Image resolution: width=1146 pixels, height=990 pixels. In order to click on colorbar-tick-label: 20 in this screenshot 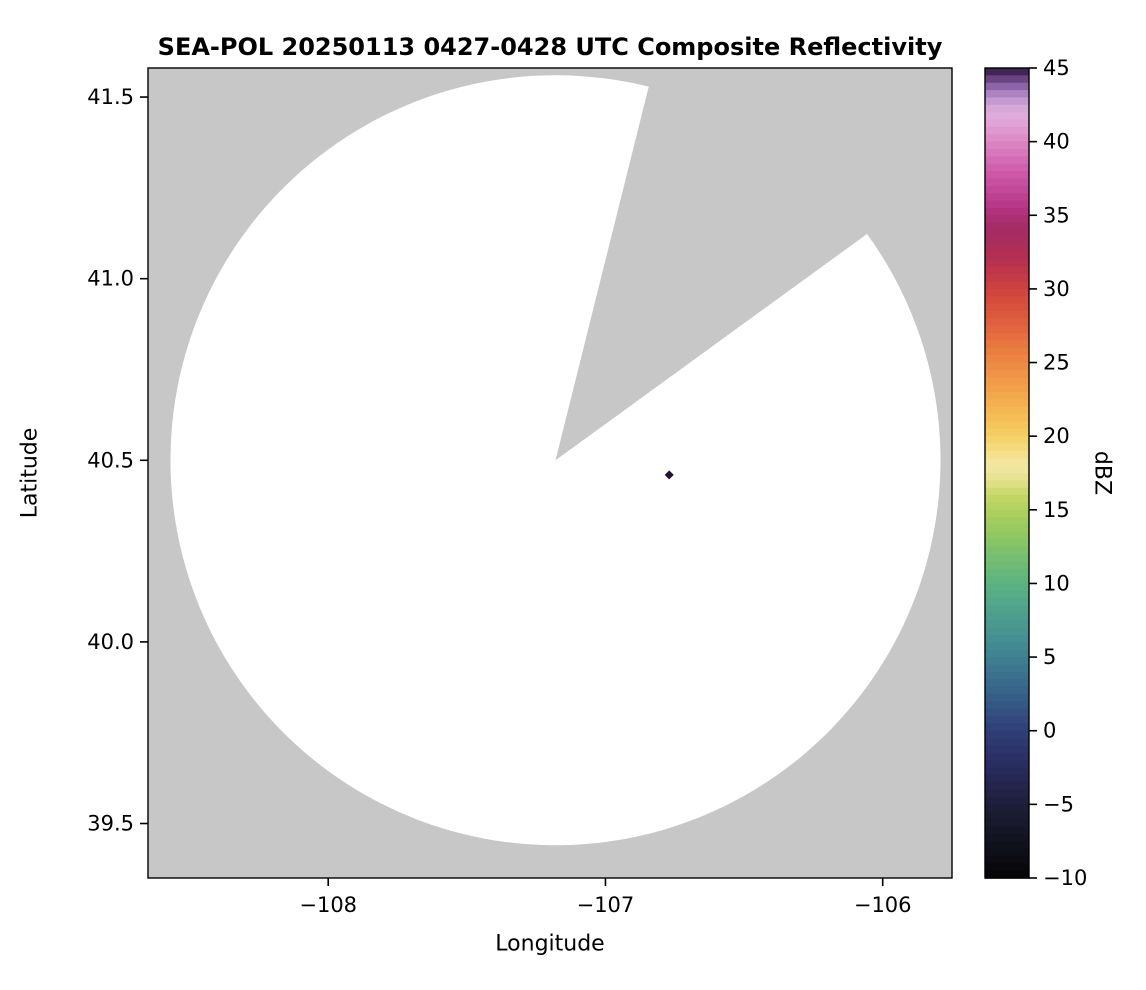, I will do `click(1056, 436)`.